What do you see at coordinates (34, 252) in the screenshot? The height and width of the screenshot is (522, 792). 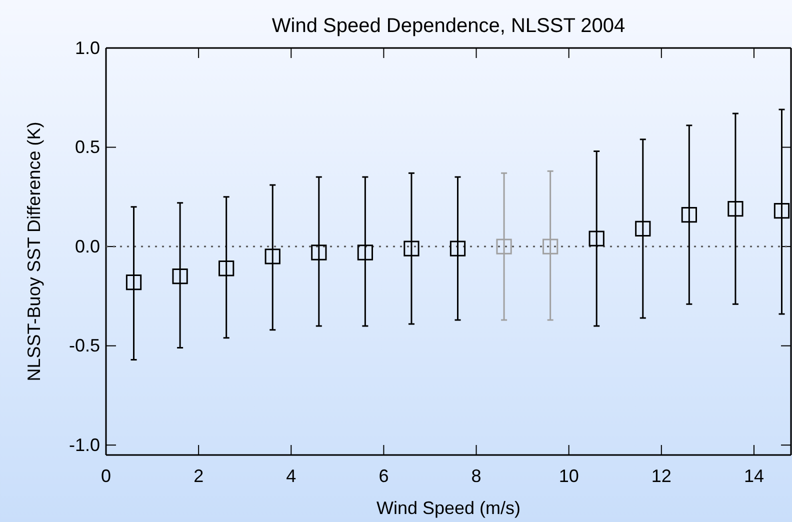 I see `y-axis-title: NLSST-Buoy SST Difference (K)` at bounding box center [34, 252].